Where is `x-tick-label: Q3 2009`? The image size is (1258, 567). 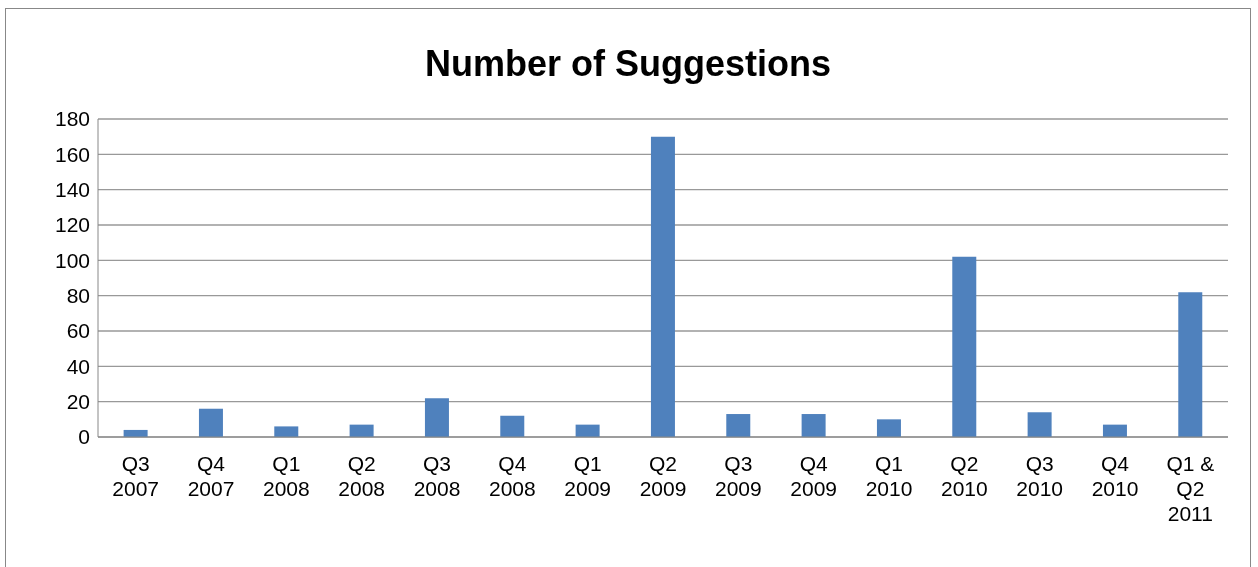 x-tick-label: Q3 2009 is located at coordinates (738, 476).